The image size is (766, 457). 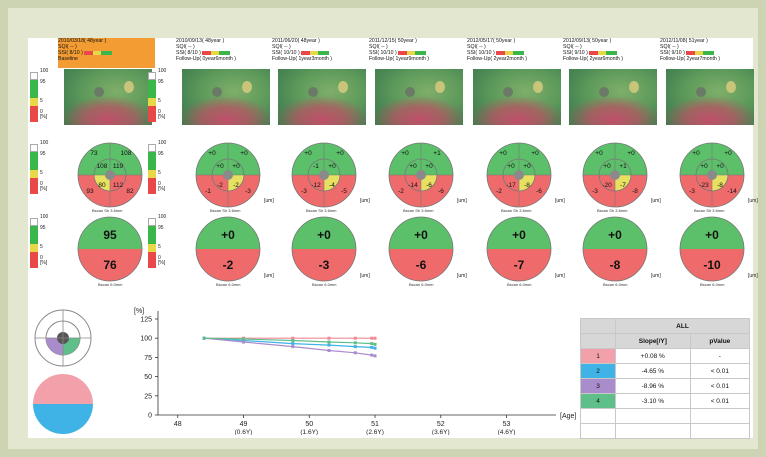 I want to click on sector-value: -12, so click(x=316, y=185).